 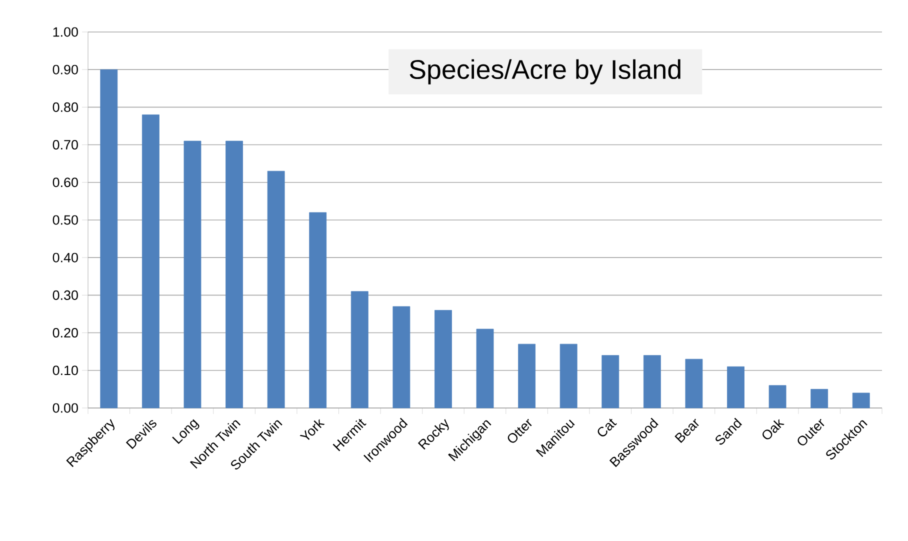 What do you see at coordinates (65, 69) in the screenshot?
I see `y-tick-label: 0.90` at bounding box center [65, 69].